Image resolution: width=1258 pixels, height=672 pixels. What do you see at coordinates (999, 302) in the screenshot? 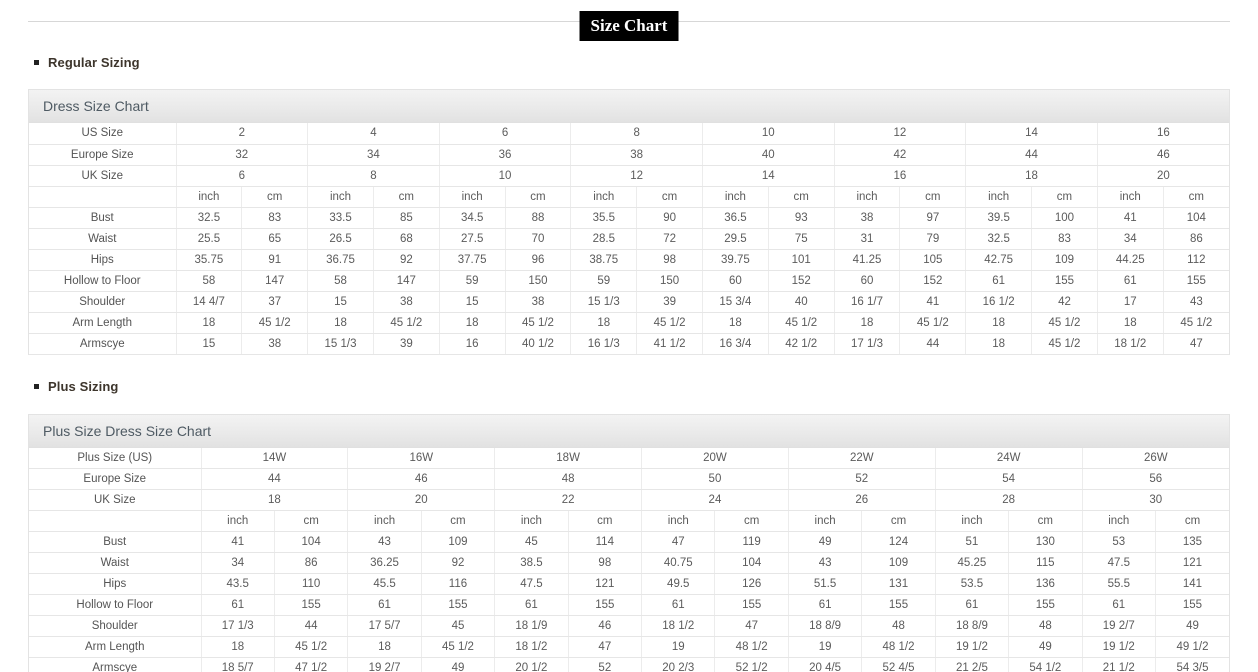
I see `measurement-cell: 16 1/2` at bounding box center [999, 302].